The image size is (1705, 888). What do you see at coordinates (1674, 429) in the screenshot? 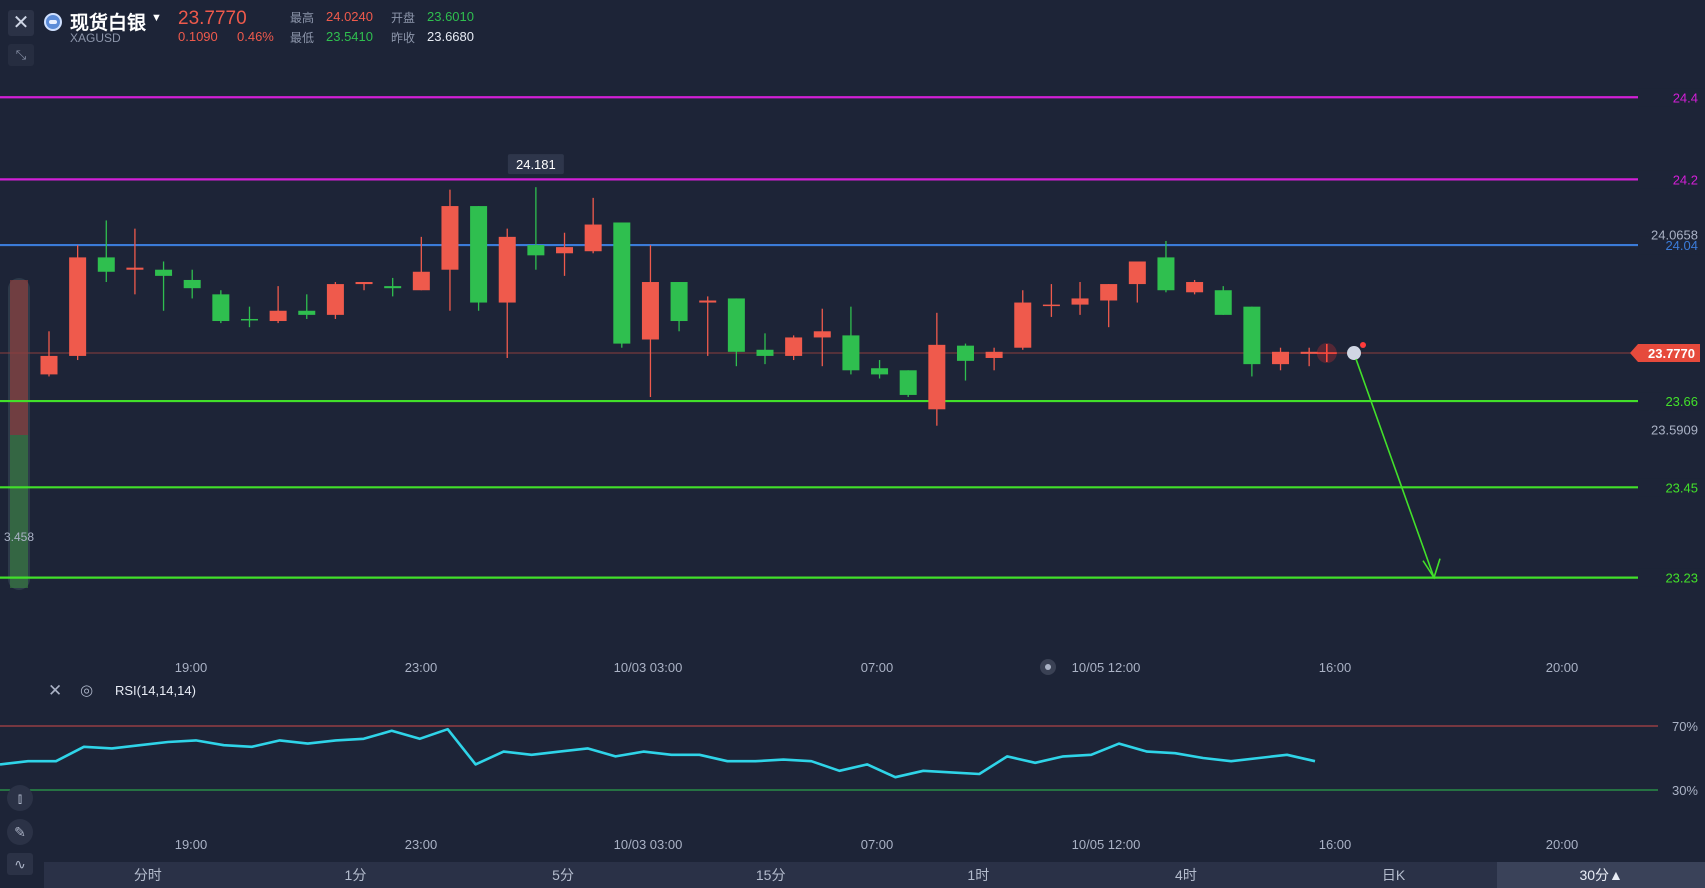
I see `price-axis-label: 23.5909` at bounding box center [1674, 429].